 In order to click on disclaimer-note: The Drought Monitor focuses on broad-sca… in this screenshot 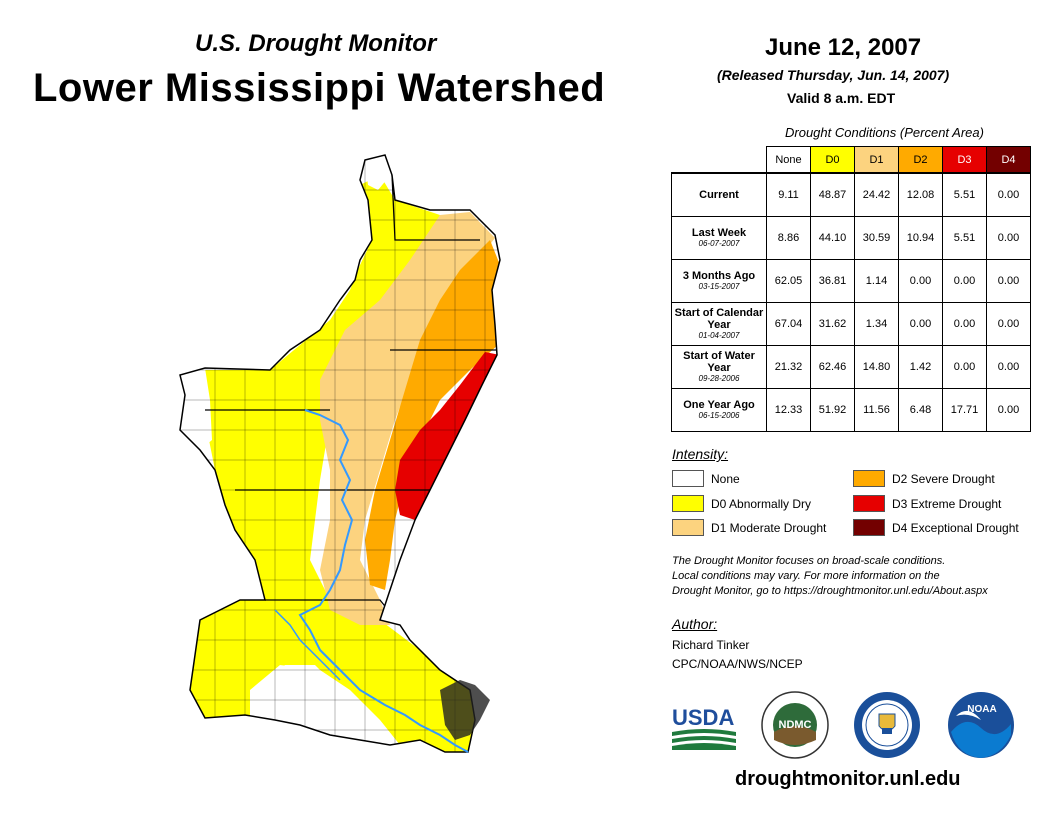, I will do `click(857, 576)`.